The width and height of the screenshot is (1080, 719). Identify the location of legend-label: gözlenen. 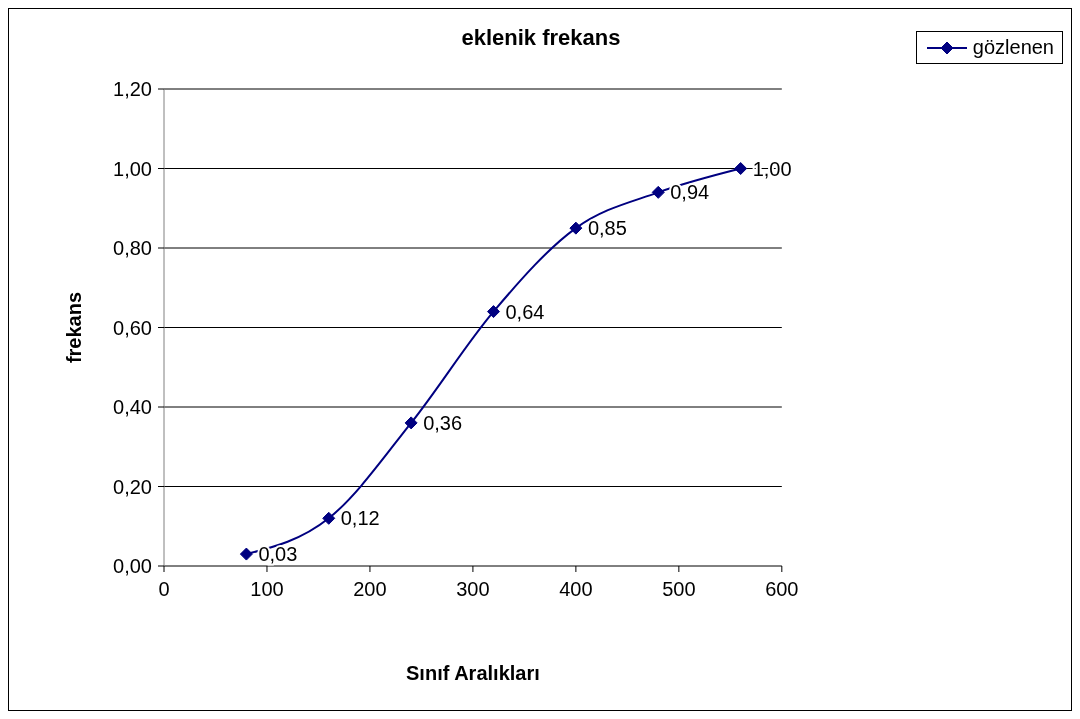
(1013, 47).